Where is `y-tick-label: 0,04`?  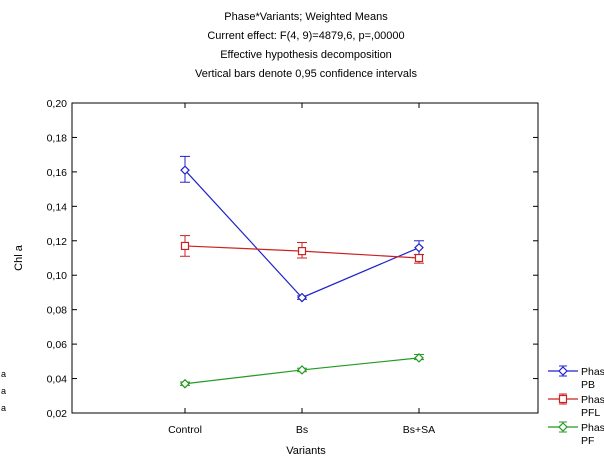 y-tick-label: 0,04 is located at coordinates (57, 380).